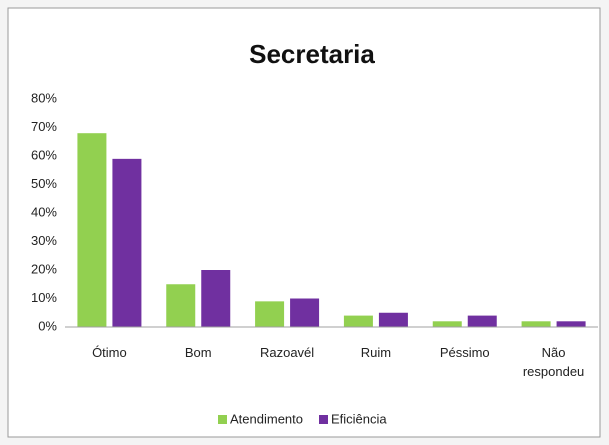  What do you see at coordinates (312, 54) in the screenshot?
I see `chart-title: Secretaria` at bounding box center [312, 54].